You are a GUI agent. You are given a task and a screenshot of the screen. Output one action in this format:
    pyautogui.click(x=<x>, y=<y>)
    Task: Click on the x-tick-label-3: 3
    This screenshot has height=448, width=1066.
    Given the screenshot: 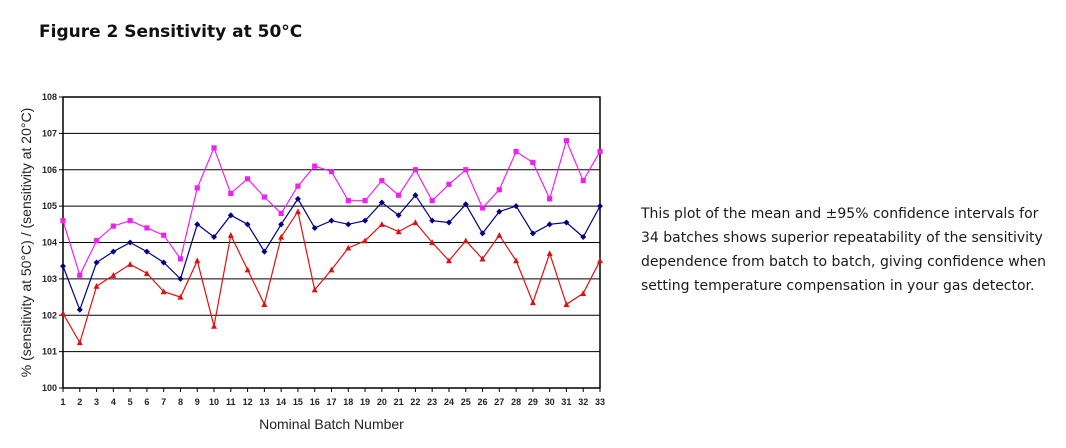 What is the action you would take?
    pyautogui.click(x=96, y=402)
    